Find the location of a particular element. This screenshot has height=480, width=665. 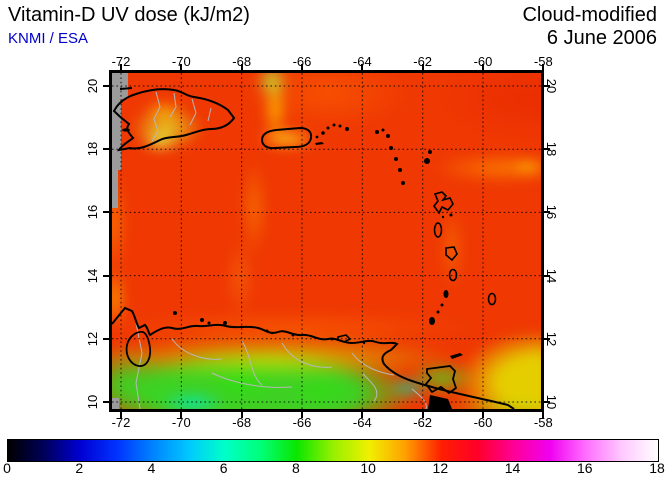

colorbar-label: 12 is located at coordinates (440, 468).